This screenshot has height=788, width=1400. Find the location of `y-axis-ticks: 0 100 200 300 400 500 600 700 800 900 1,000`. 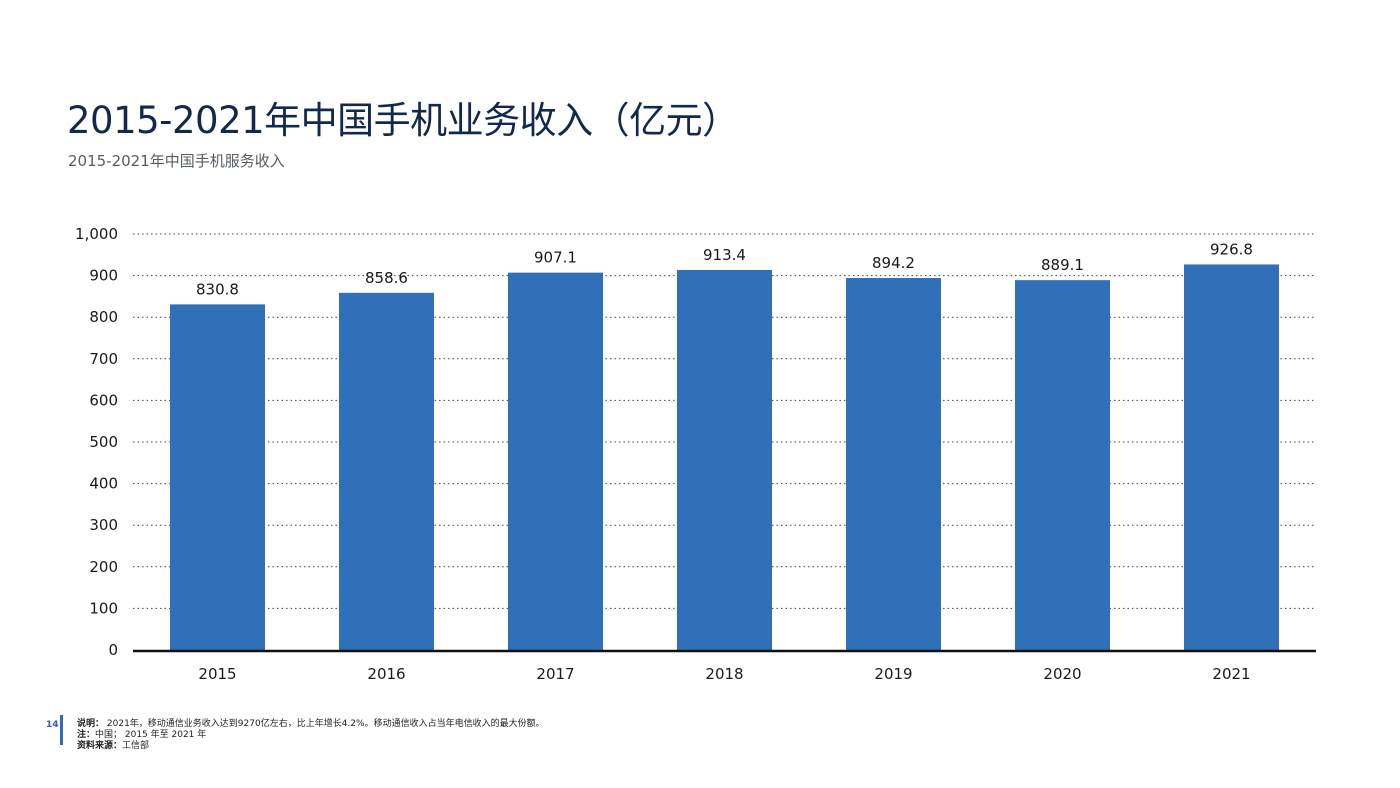

y-axis-ticks: 0 100 200 300 400 500 600 700 800 900 1,000 is located at coordinates (96, 442).